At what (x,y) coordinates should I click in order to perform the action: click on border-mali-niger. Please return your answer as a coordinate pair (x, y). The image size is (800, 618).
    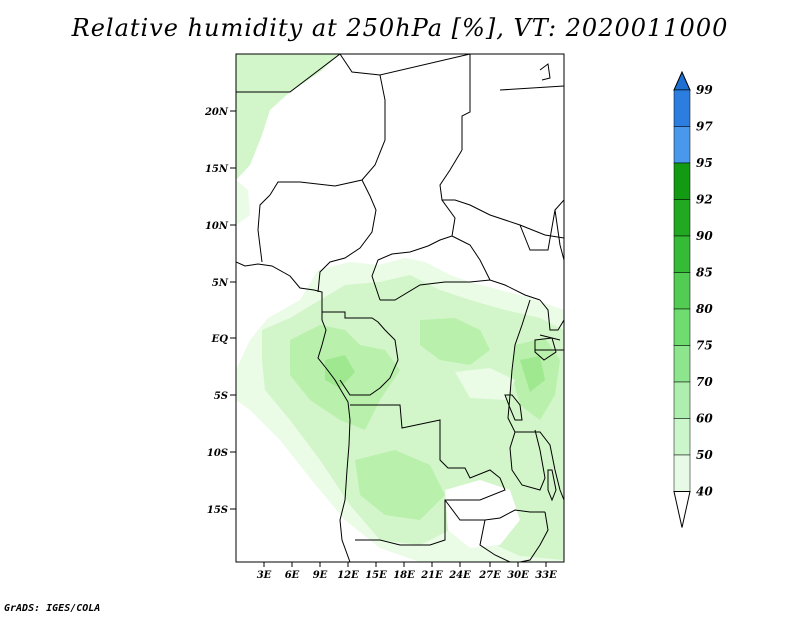
    Looking at the image, I should click on (353, 102).